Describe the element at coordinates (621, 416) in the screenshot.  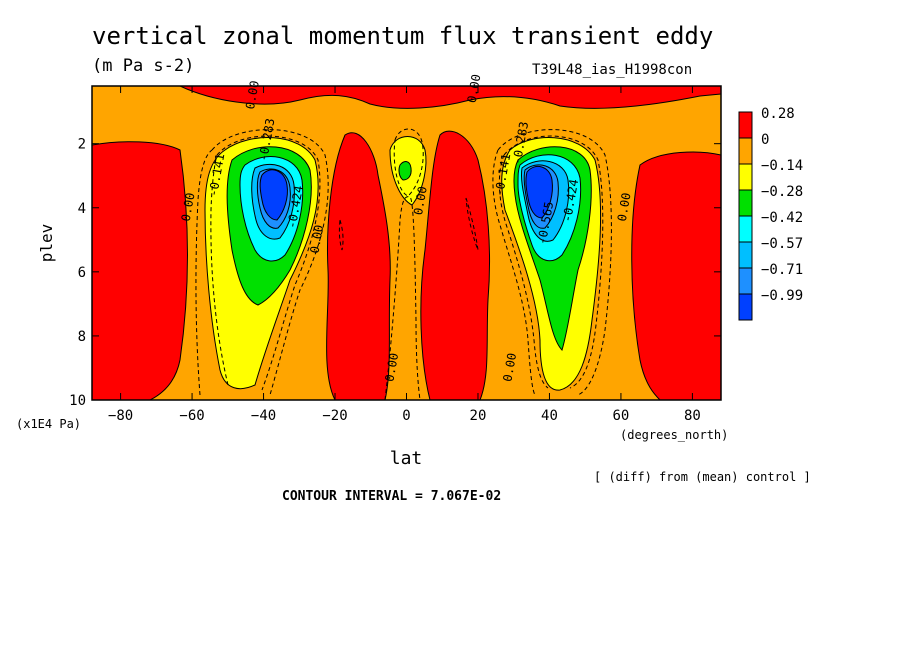
I see `x-tick-label: 60` at that location.